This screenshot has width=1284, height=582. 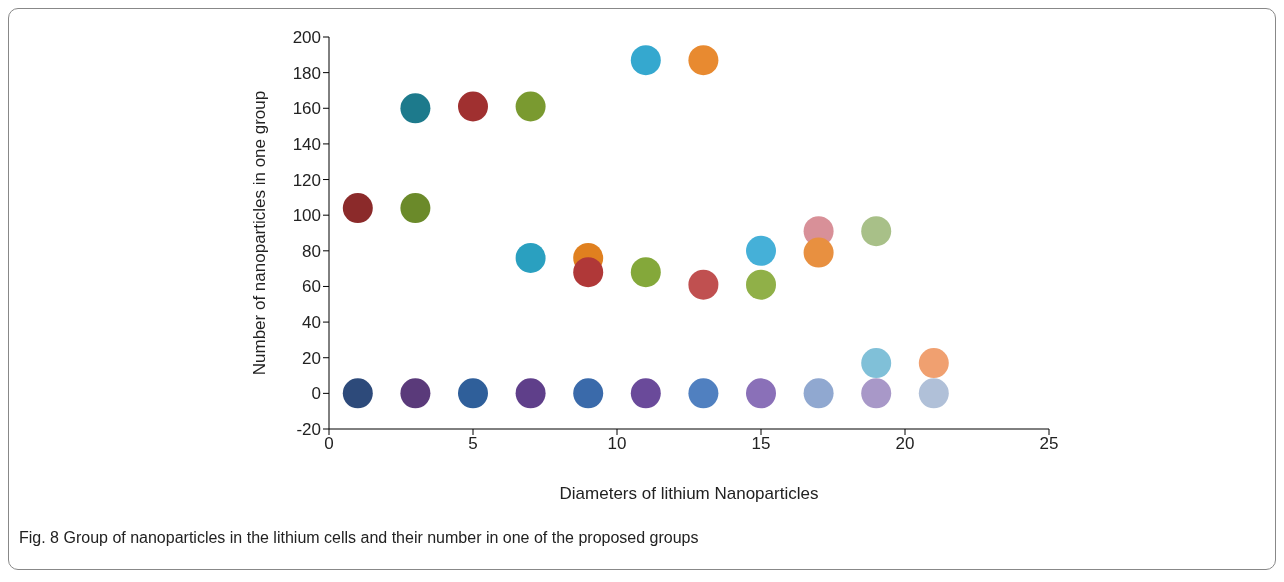 What do you see at coordinates (260, 233) in the screenshot?
I see `y-axis-title: Number of nanoparticles in one group` at bounding box center [260, 233].